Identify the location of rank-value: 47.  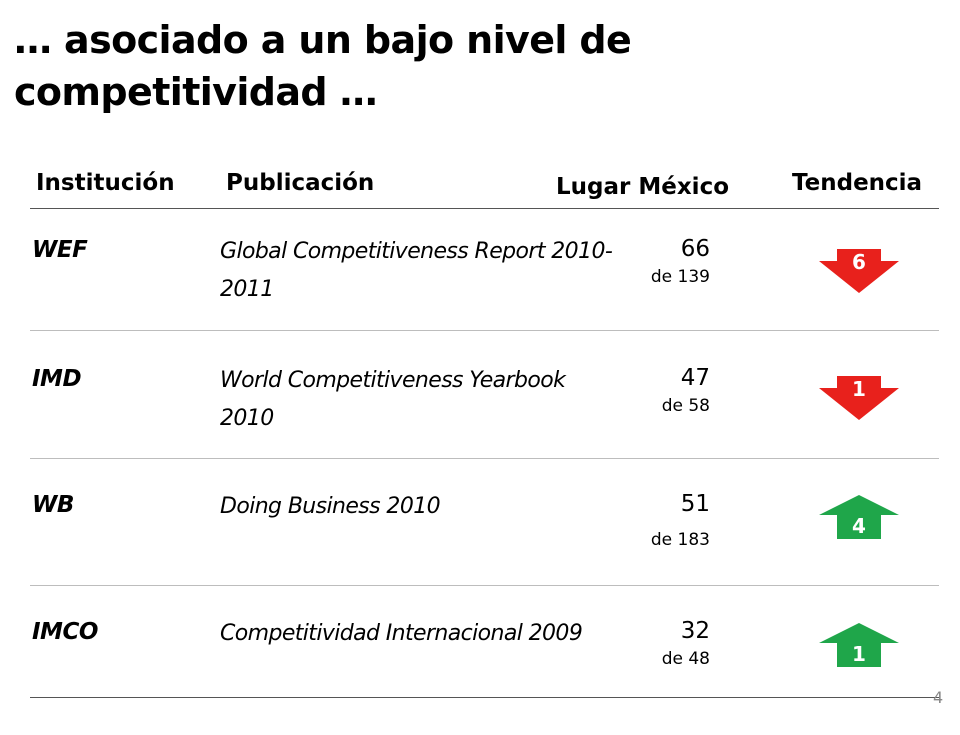
(695, 378).